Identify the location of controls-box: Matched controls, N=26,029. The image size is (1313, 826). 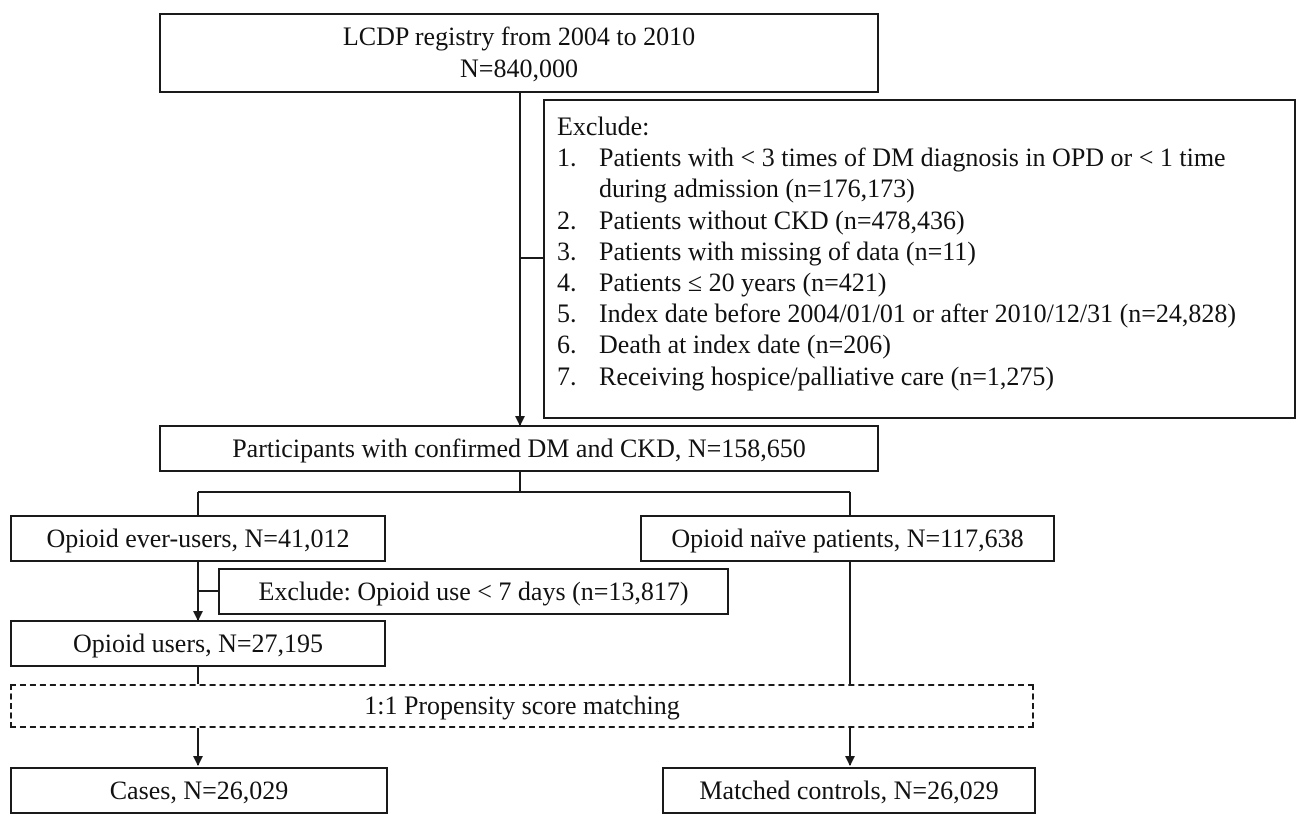
(849, 790).